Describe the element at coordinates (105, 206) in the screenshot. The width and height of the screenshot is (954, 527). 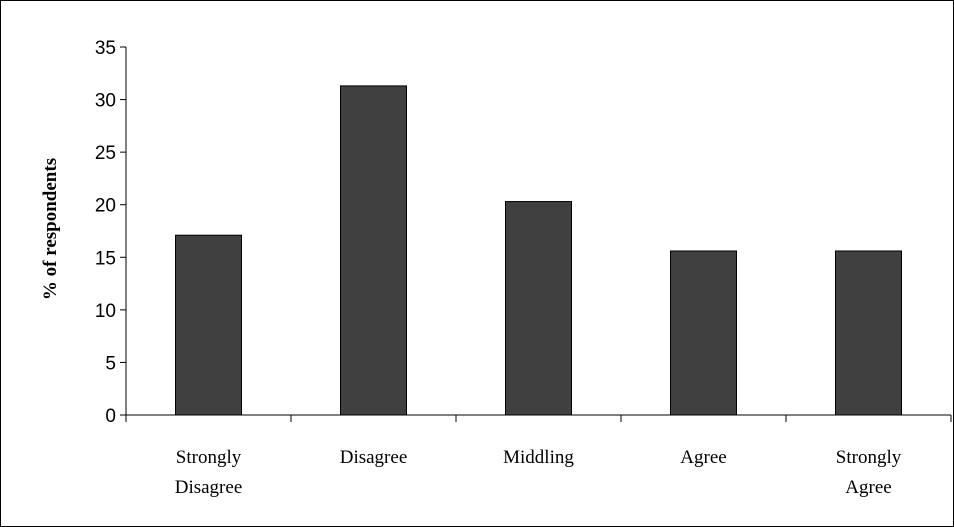
I see `y-tick-label: 20` at that location.